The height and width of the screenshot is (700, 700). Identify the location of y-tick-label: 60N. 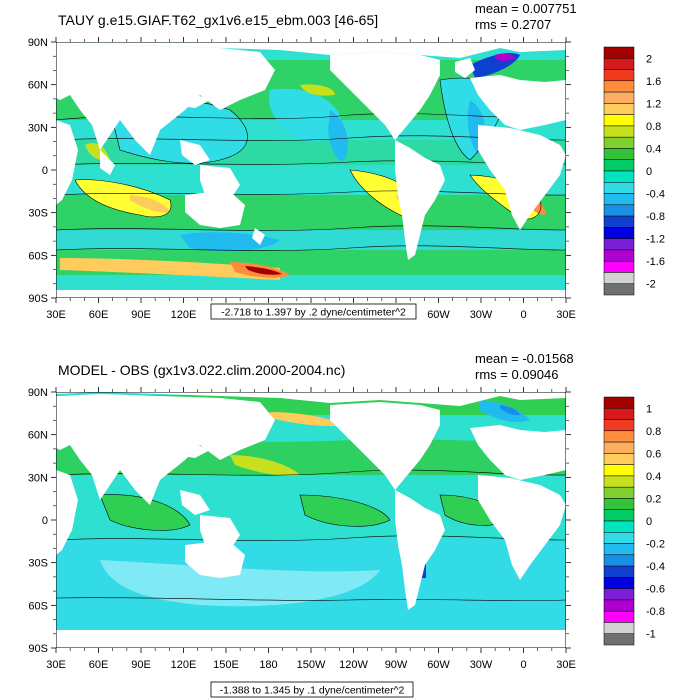
(38, 436).